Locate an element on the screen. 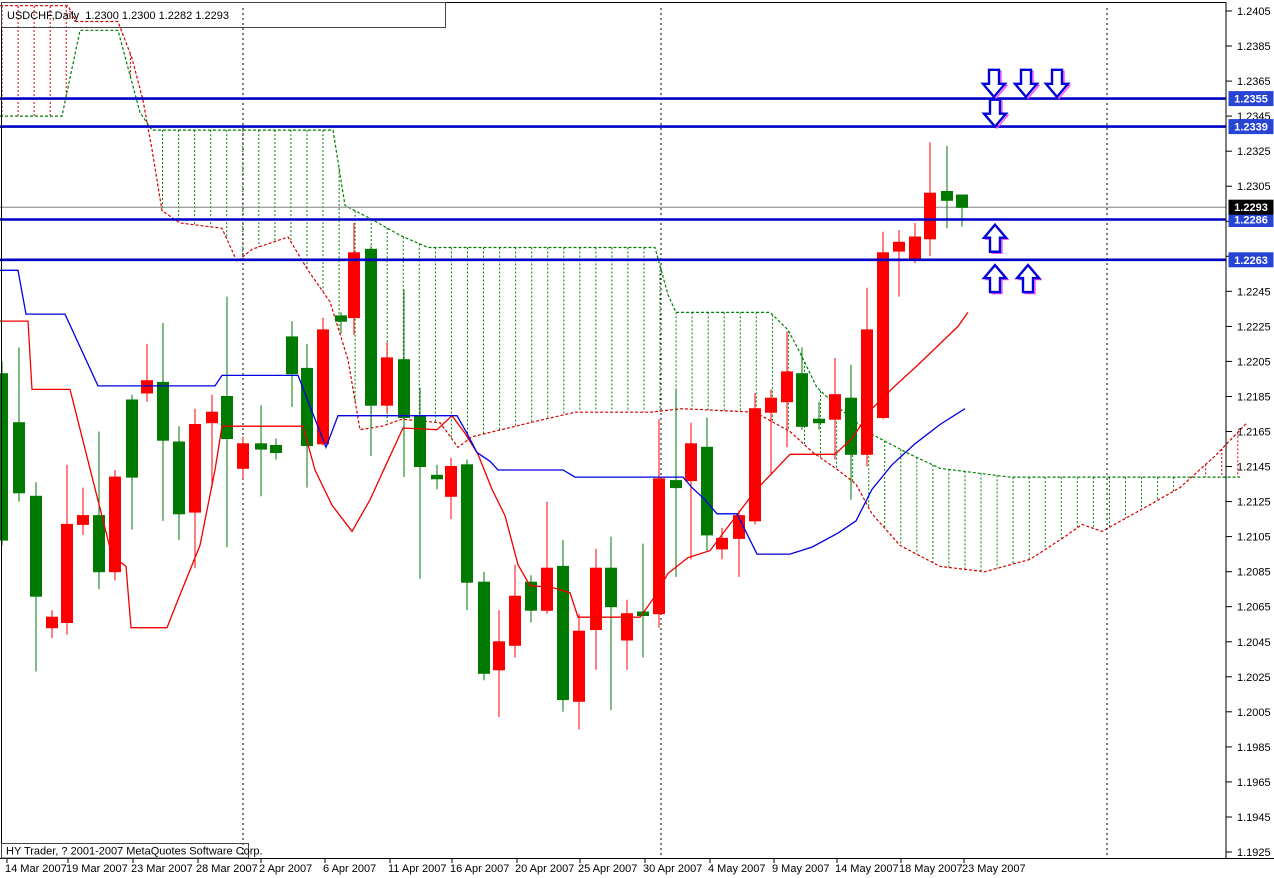 The width and height of the screenshot is (1274, 878). price-tick-label: 1.2205 is located at coordinates (1254, 362).